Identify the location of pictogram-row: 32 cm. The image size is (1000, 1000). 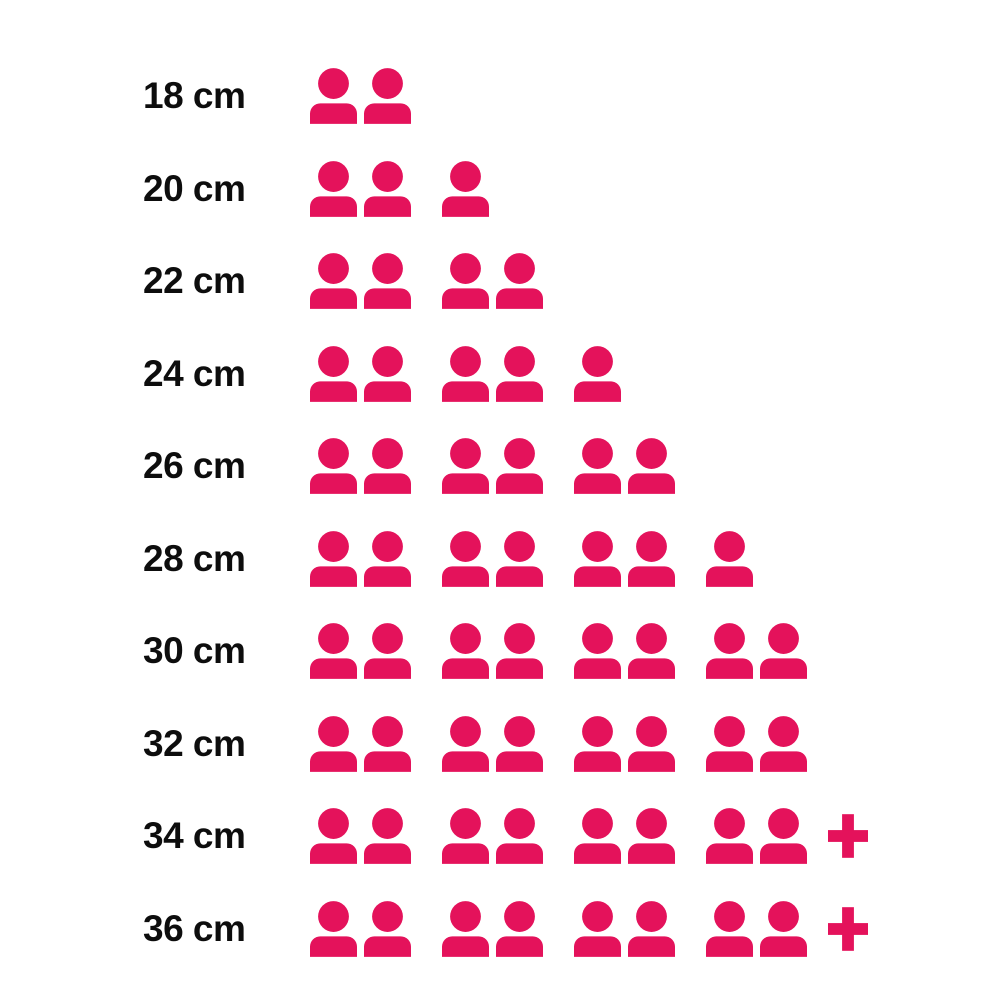
(505, 744).